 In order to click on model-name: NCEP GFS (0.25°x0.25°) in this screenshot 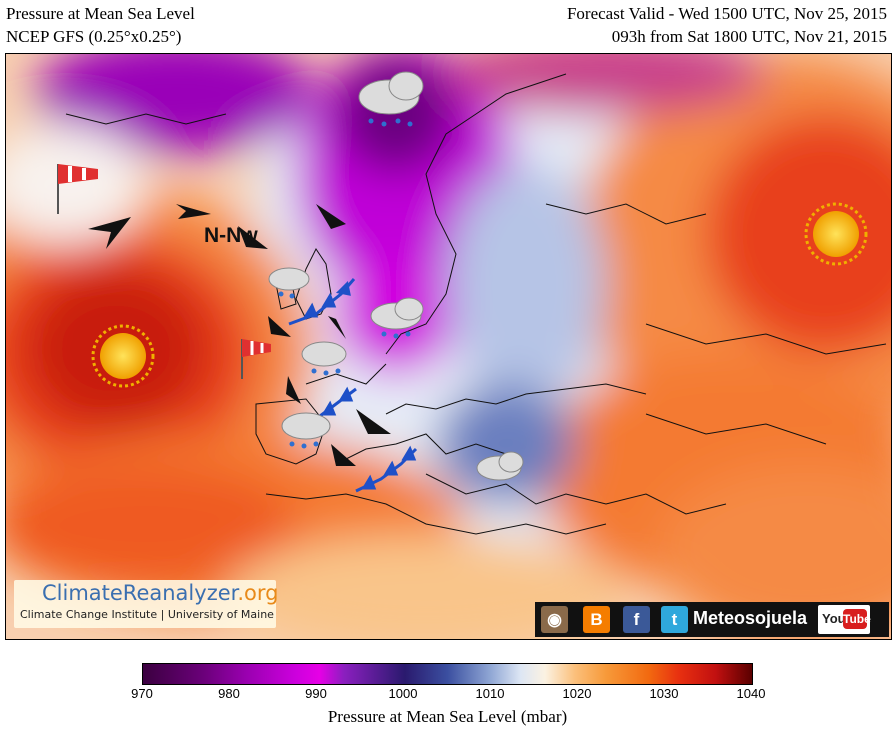, I will do `click(94, 36)`.